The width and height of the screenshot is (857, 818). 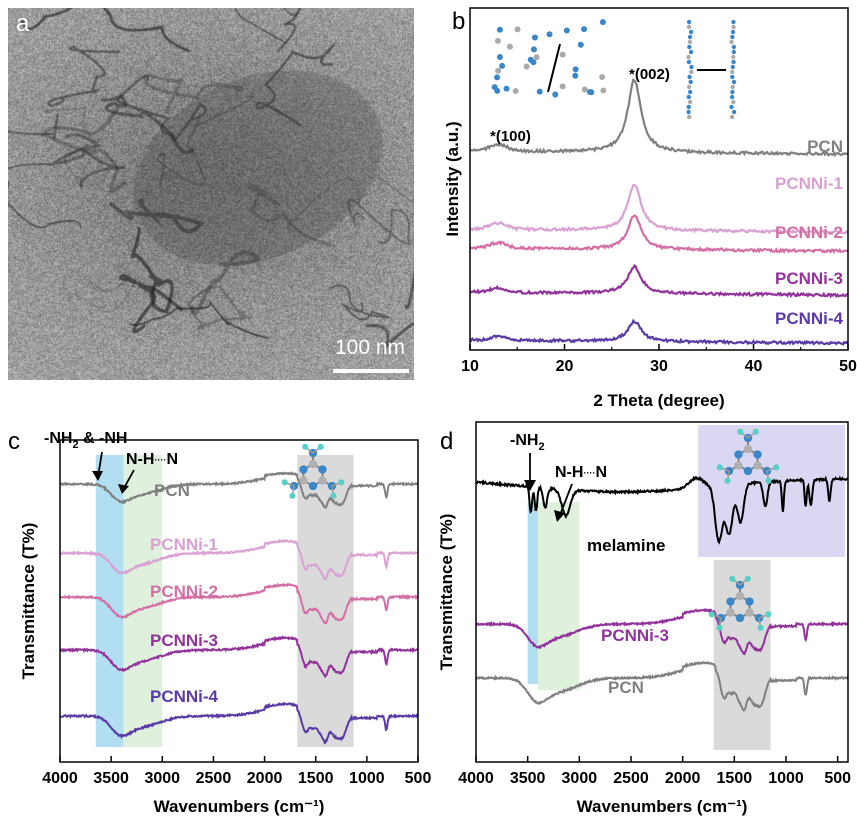 What do you see at coordinates (530, 485) in the screenshot?
I see `nh2-arrowhead-d` at bounding box center [530, 485].